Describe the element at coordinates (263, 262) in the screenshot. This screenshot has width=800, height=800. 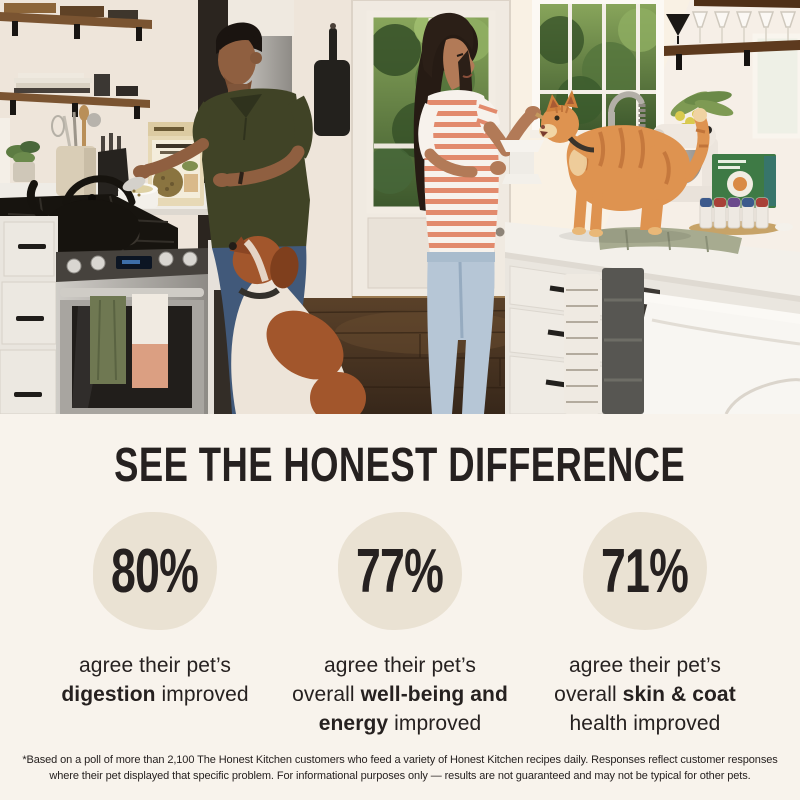
I see `dog-head` at that location.